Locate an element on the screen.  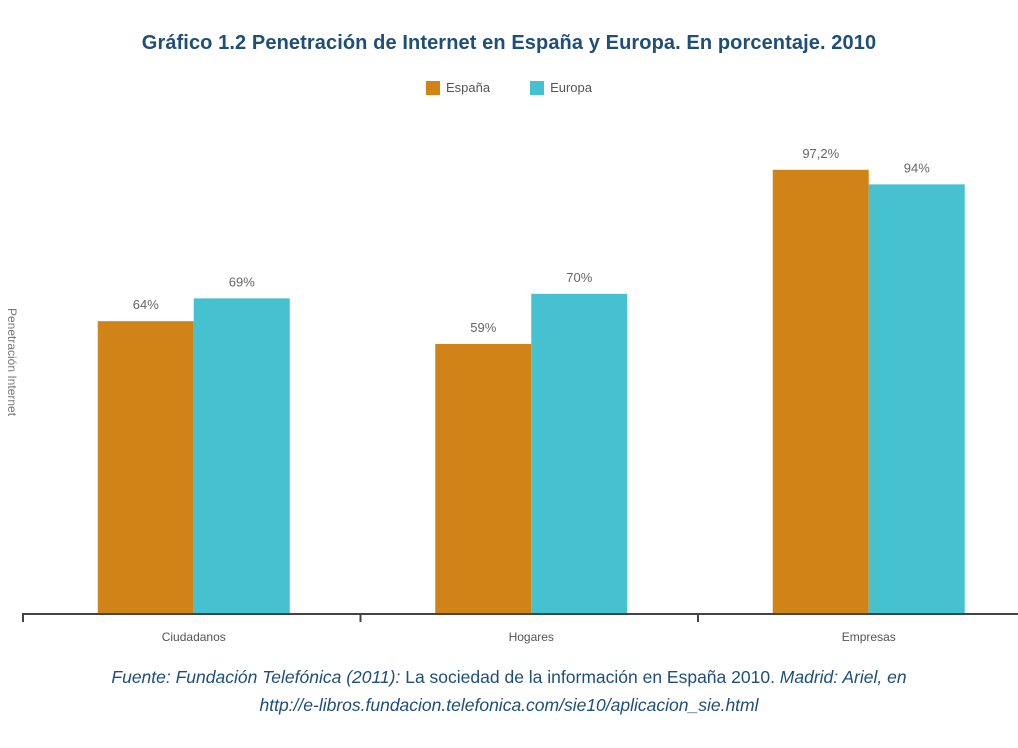
legend-item-espana: España is located at coordinates (458, 87).